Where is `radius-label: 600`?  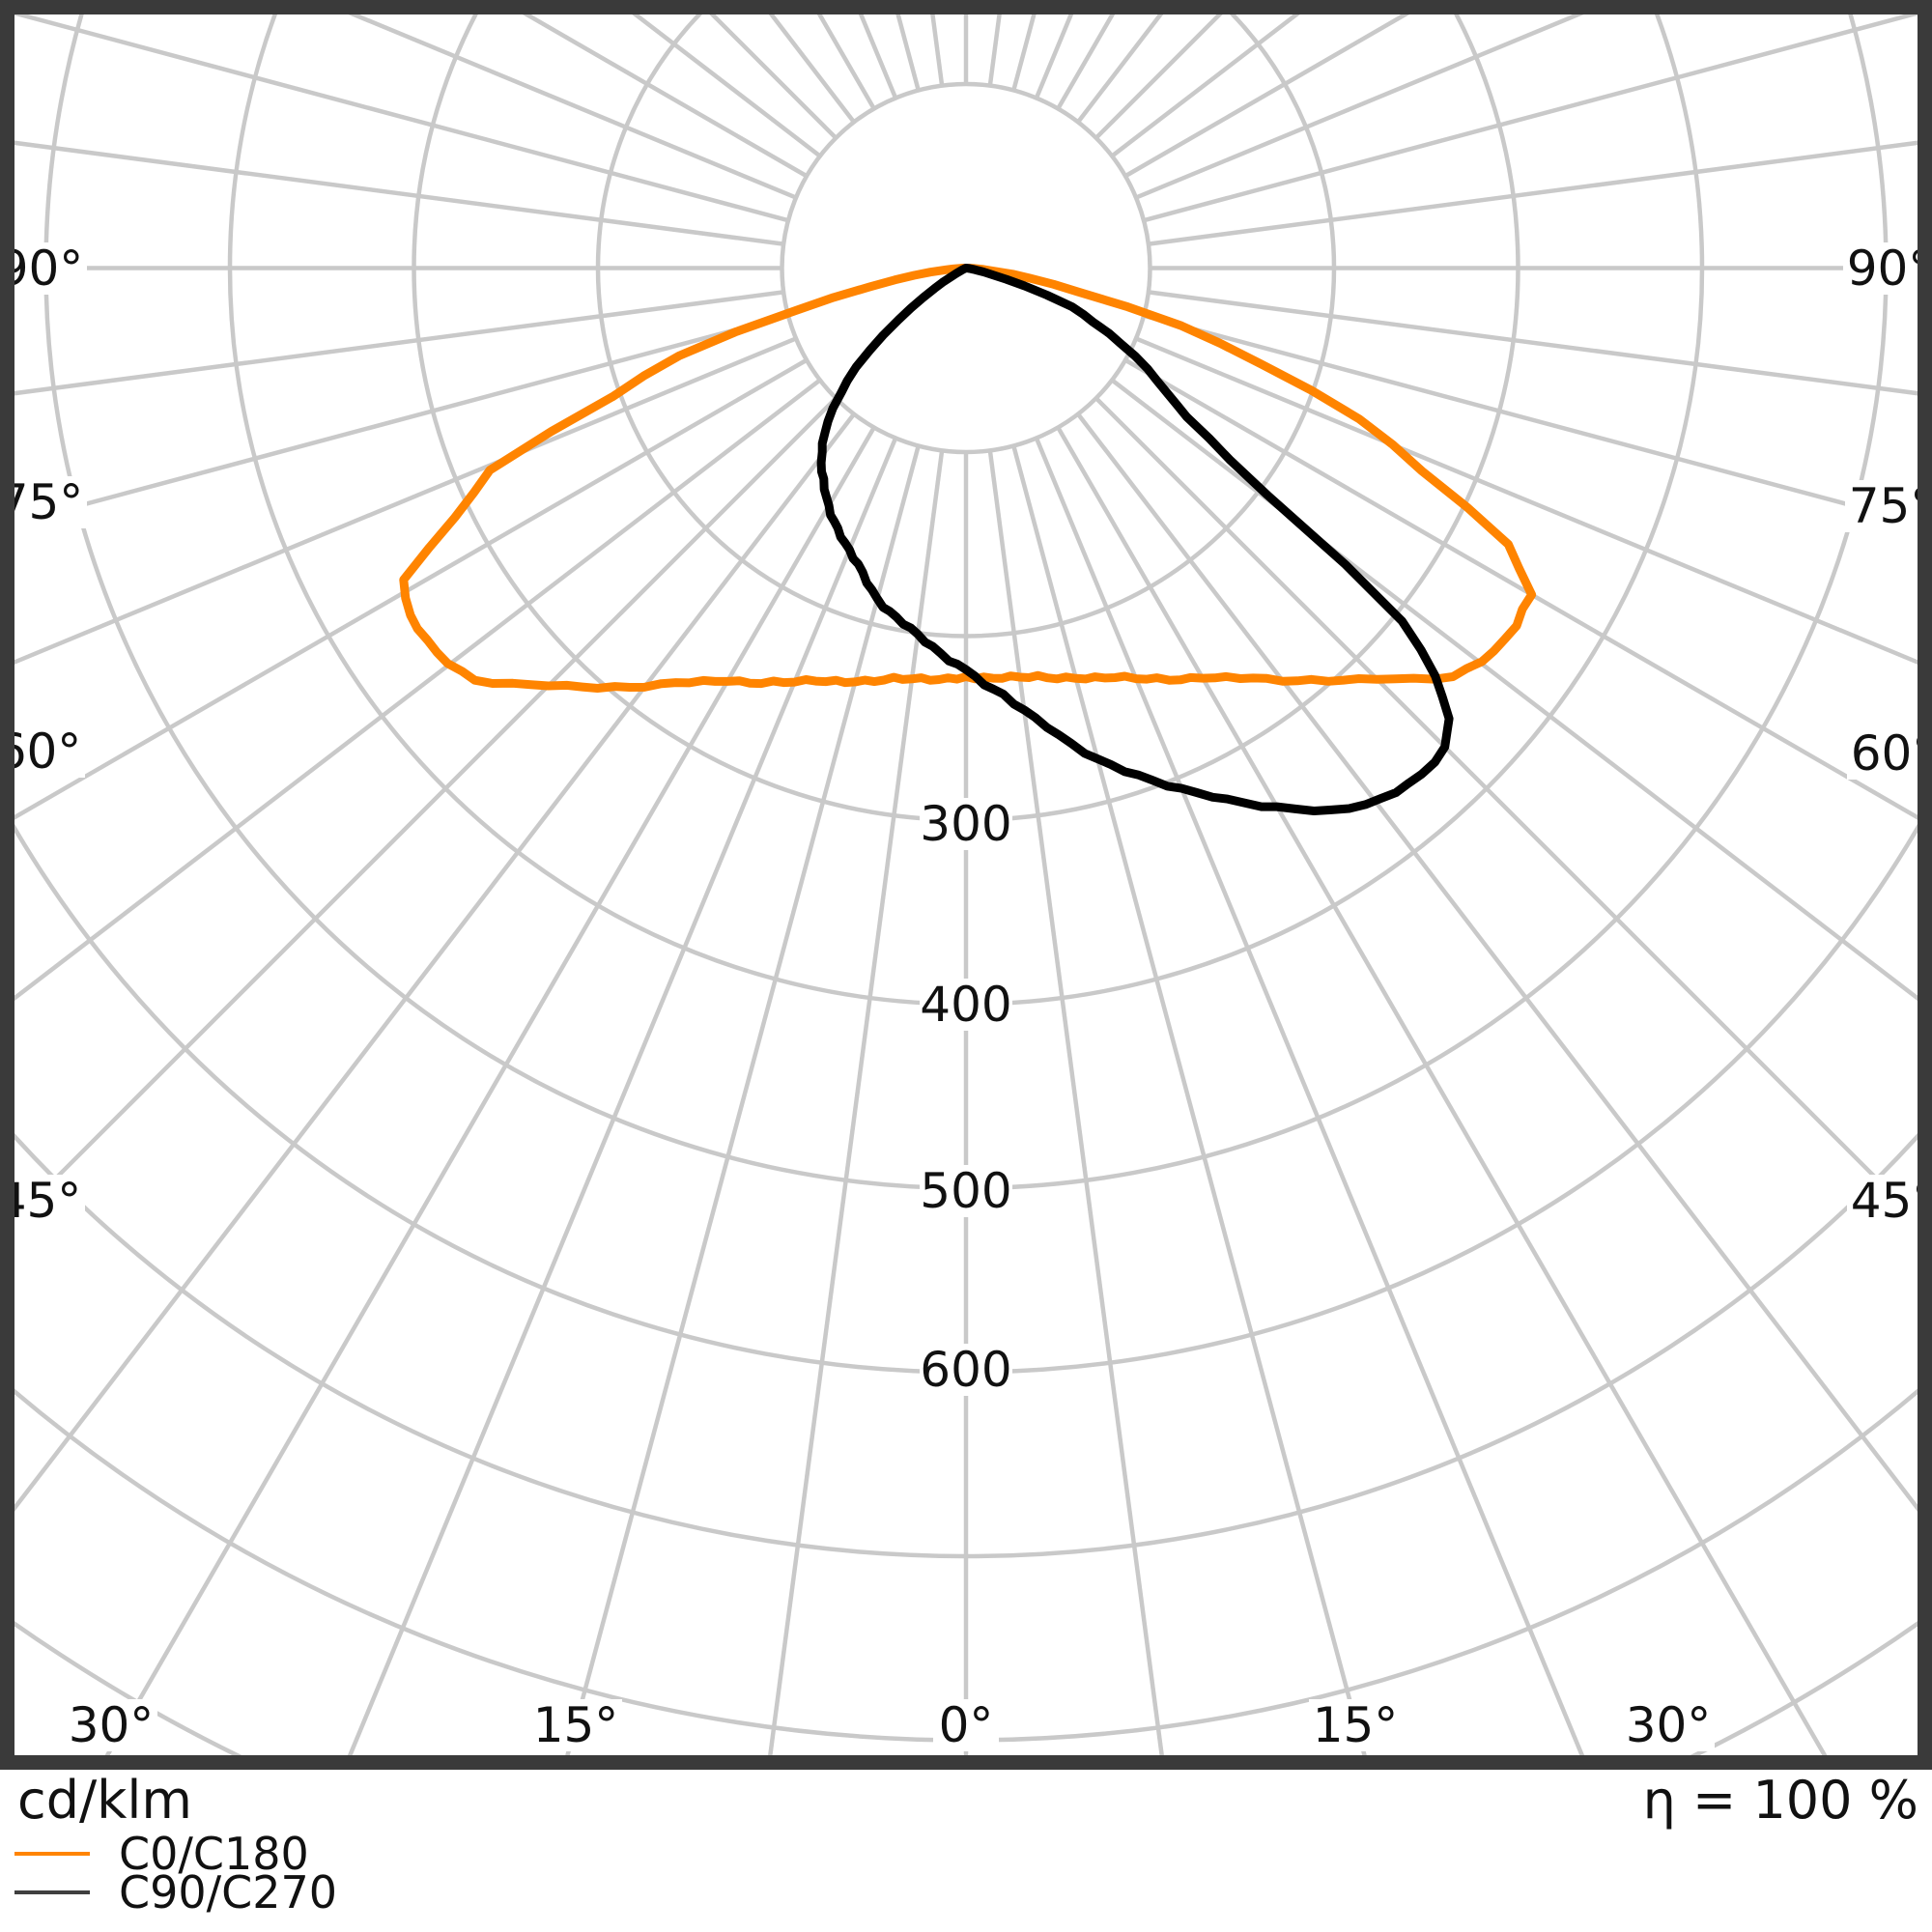
radius-label: 600 is located at coordinates (965, 1370).